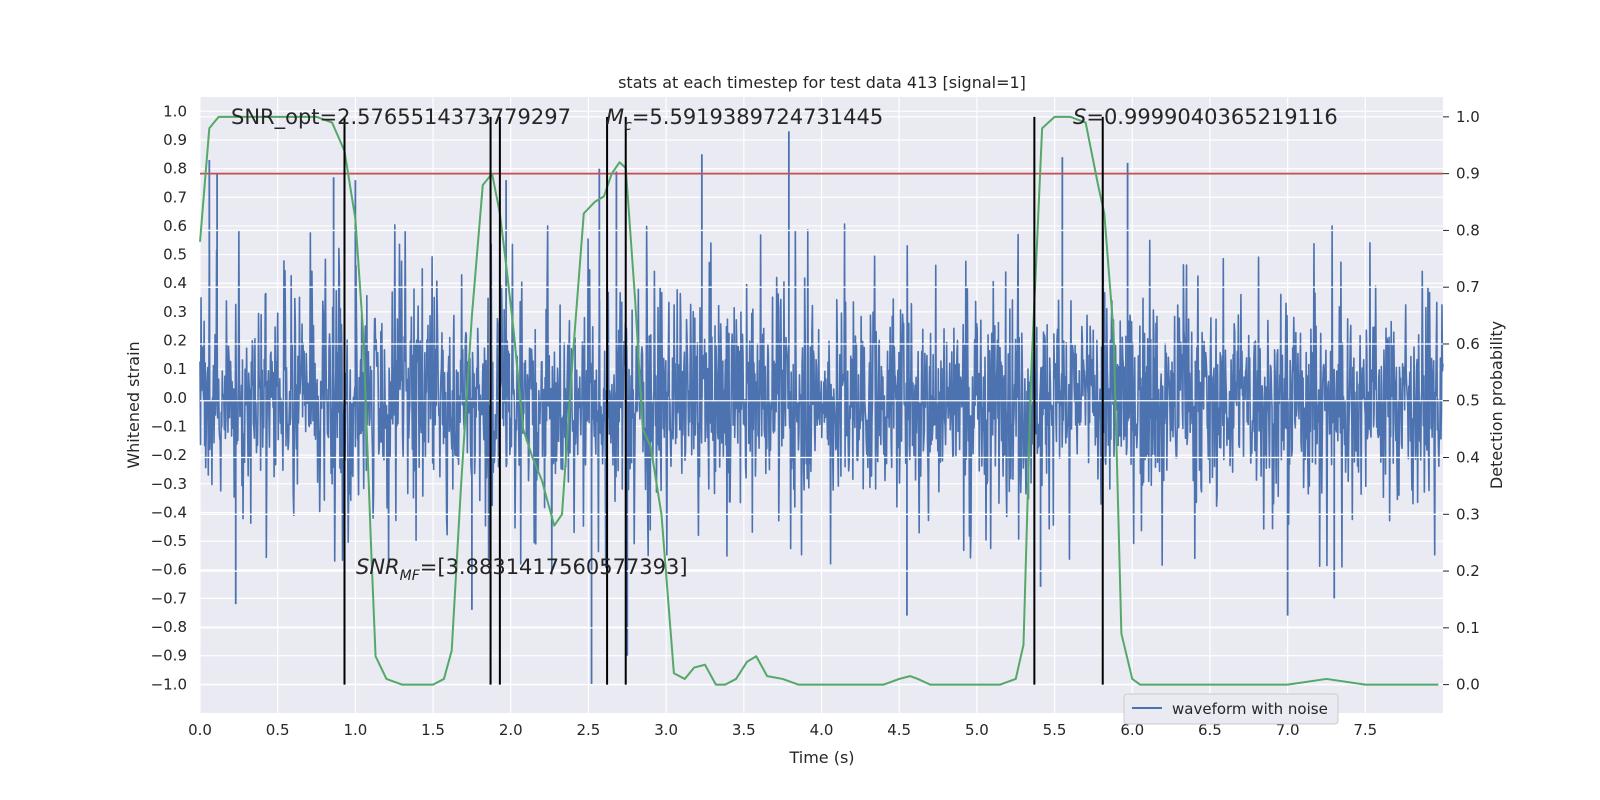 This screenshot has width=1600, height=800. I want to click on y2-tick-label: 0.6, so click(1468, 344).